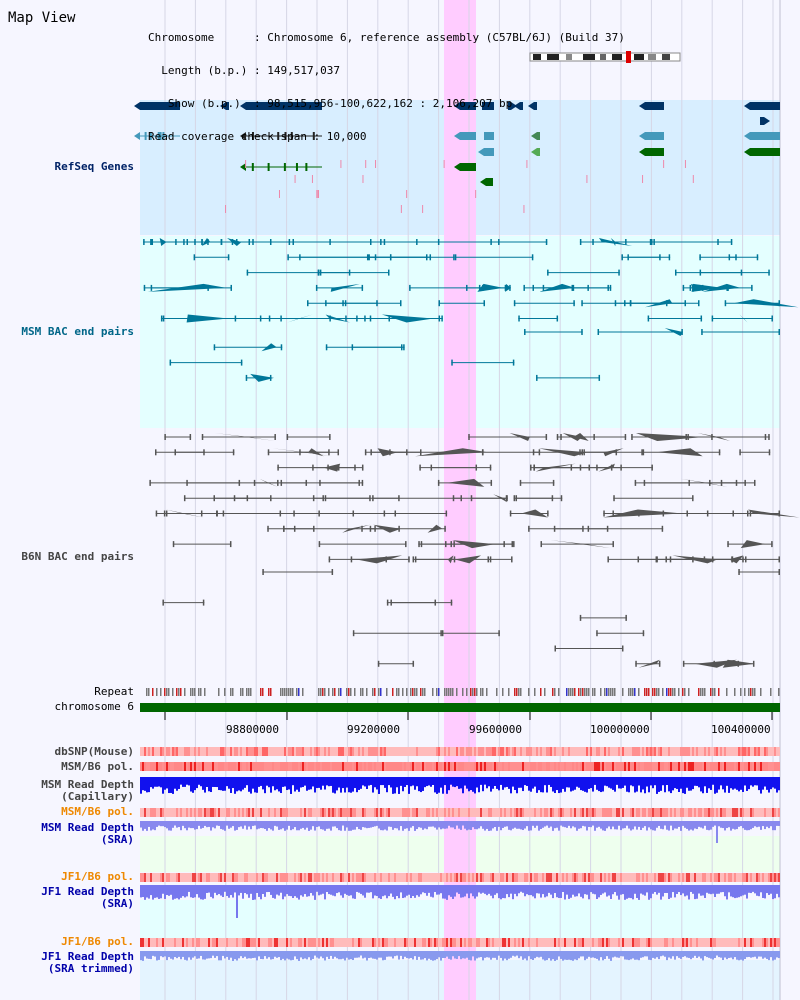 The height and width of the screenshot is (1000, 800). I want to click on track-label-msm-b6-pol-1: MSM/B6 pol., so click(97, 766).